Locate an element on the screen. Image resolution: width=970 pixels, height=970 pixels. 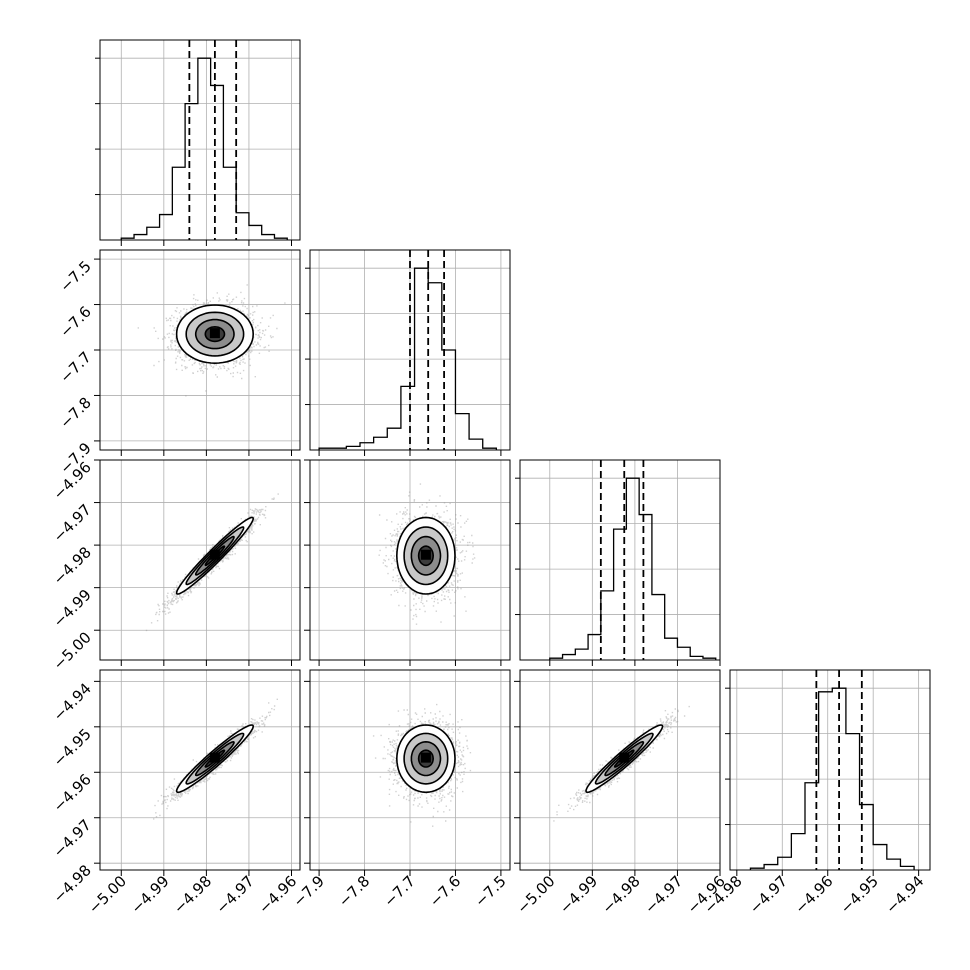
joint-panel-0-2: −5.00−4.99−4.98−4.97−4.96 is located at coordinates (175, 566).